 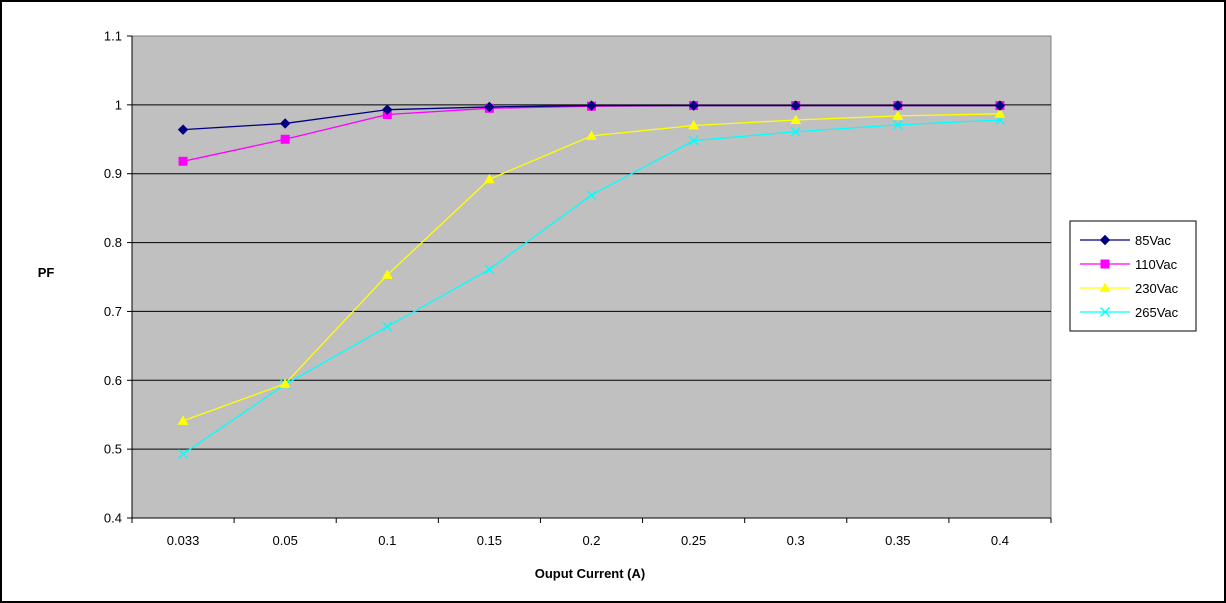 What do you see at coordinates (590, 573) in the screenshot?
I see `x-axis-title: Ouput Current (A)` at bounding box center [590, 573].